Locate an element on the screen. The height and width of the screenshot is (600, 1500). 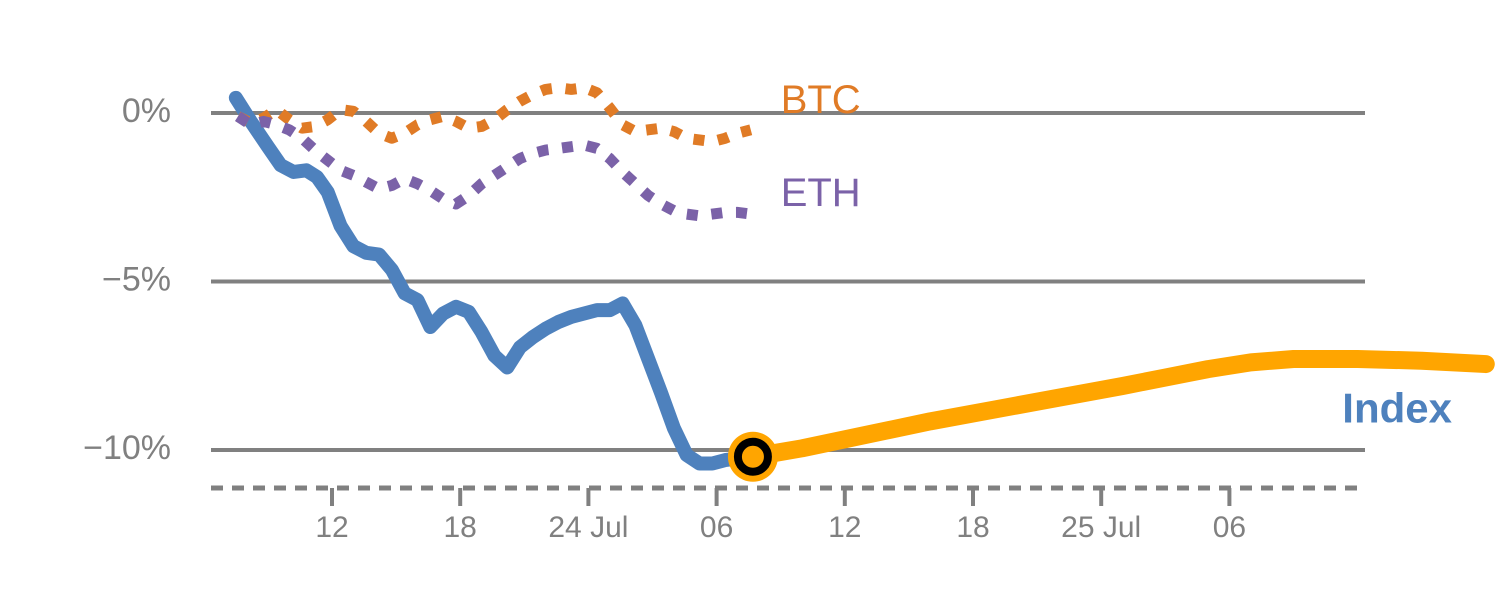
series-label-eth: ETH is located at coordinates (821, 193).